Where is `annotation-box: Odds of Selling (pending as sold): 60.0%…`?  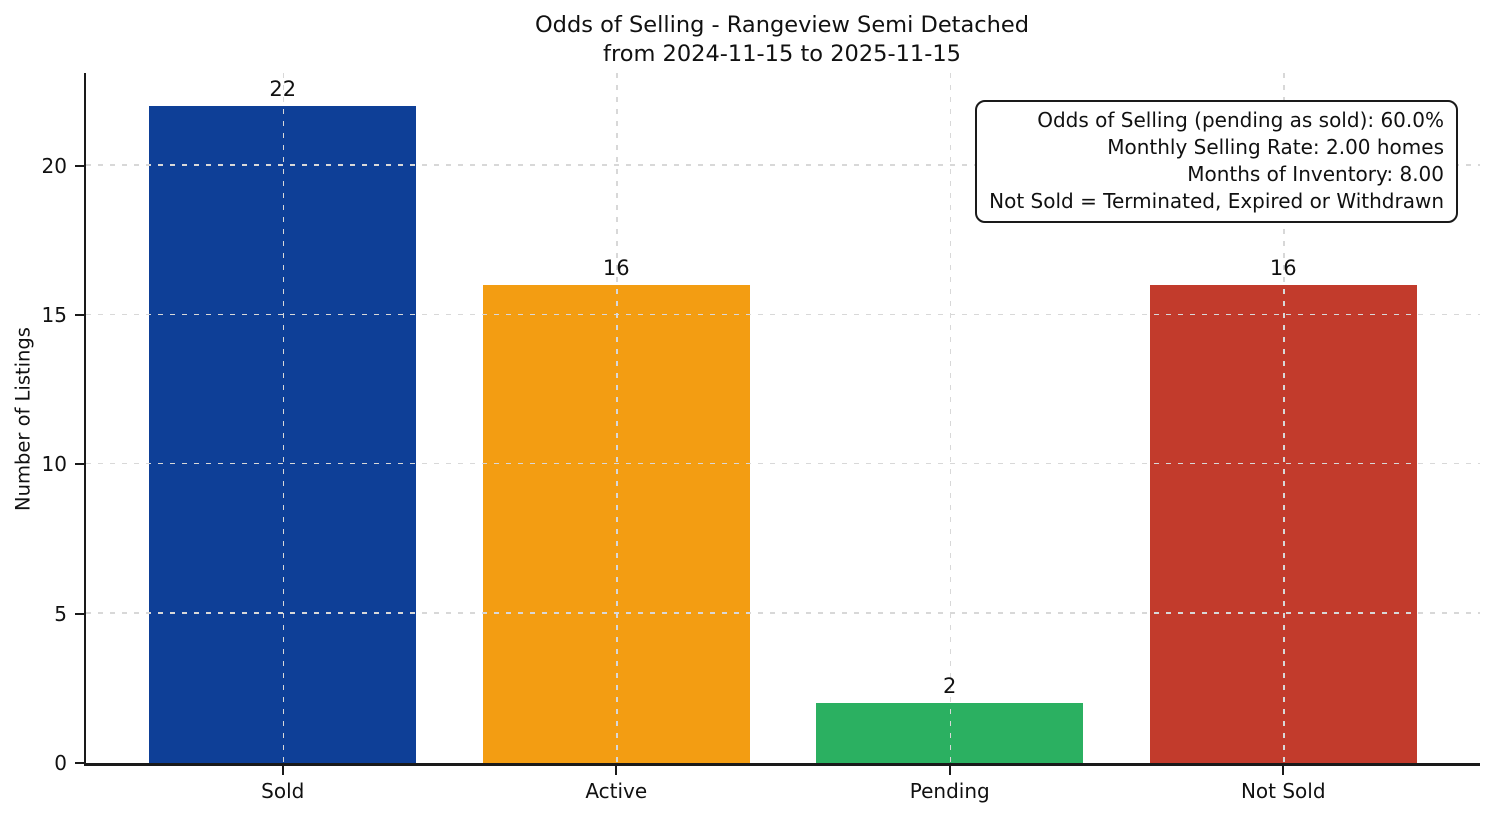 annotation-box: Odds of Selling (pending as sold): 60.0%… is located at coordinates (1216, 161).